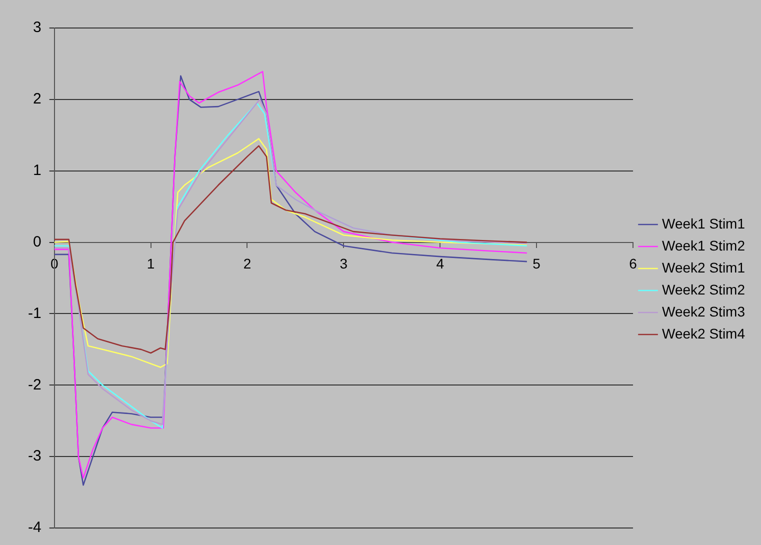 Image resolution: width=761 pixels, height=545 pixels. Describe the element at coordinates (37, 170) in the screenshot. I see `y-tick-label: 1` at that location.